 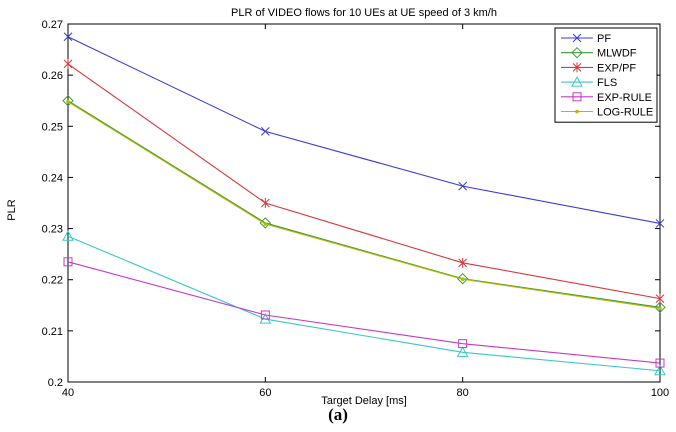 I want to click on y-tick-label: 0.2, so click(x=55, y=383).